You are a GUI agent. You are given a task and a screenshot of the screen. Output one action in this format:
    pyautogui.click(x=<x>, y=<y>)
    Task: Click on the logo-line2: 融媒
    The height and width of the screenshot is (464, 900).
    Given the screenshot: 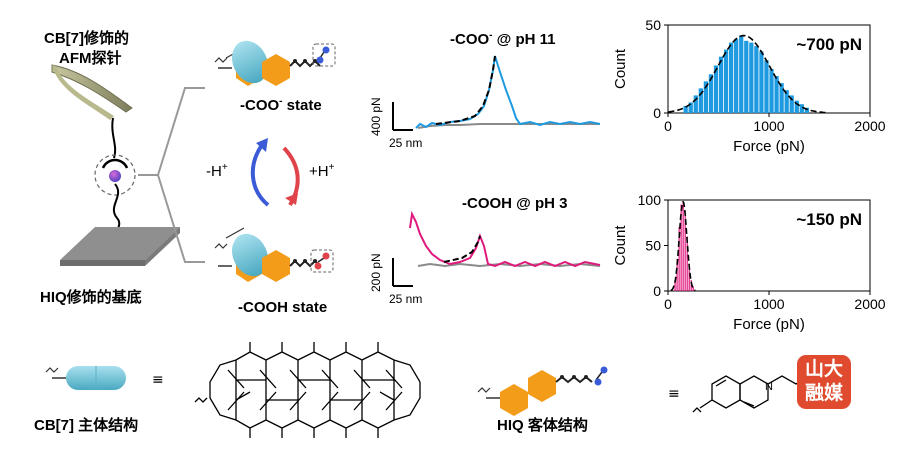 What is the action you would take?
    pyautogui.click(x=823, y=393)
    